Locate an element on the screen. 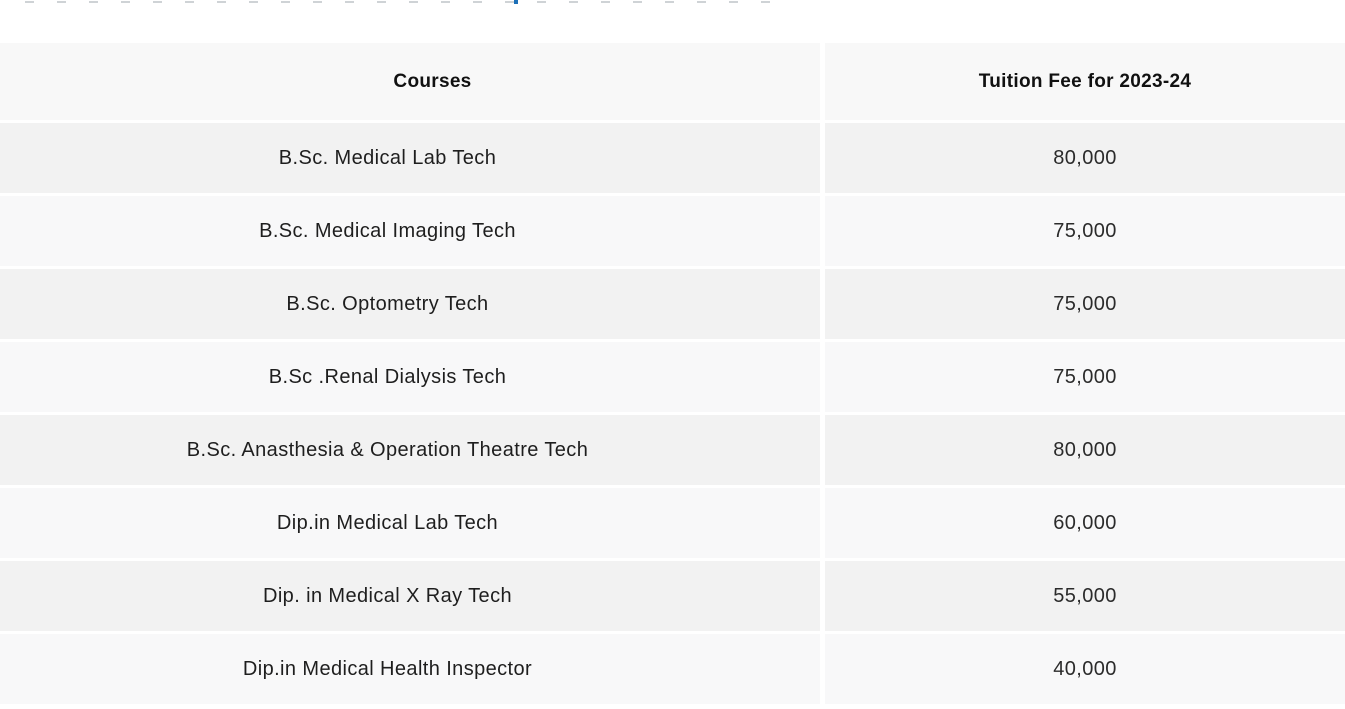  course-cell: Dip.in Medical Lab Tech is located at coordinates (410, 523).